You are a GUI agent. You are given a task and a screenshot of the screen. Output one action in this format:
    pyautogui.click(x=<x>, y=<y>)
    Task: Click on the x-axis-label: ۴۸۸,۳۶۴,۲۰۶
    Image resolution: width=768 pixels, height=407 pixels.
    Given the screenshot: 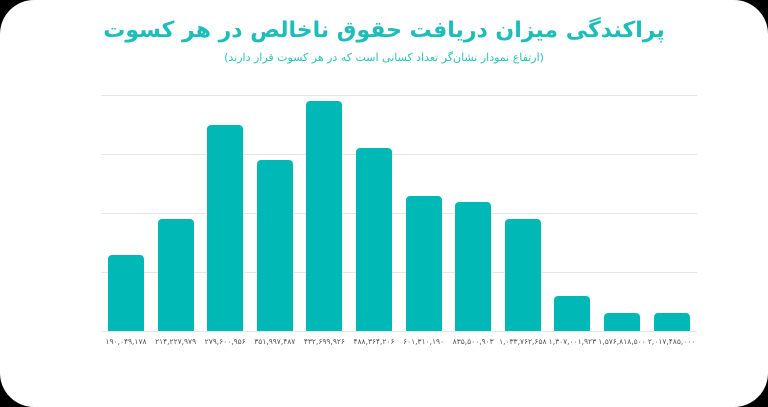 What is the action you would take?
    pyautogui.click(x=374, y=341)
    